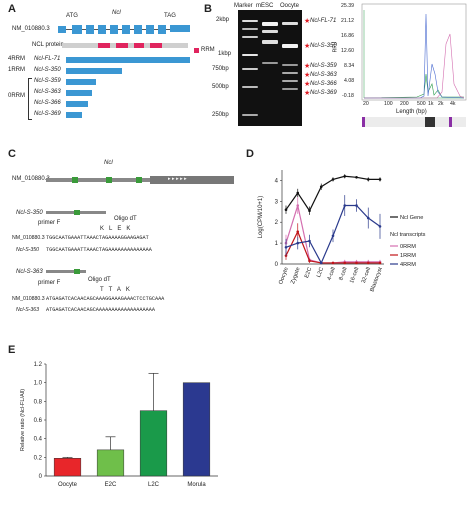  I want to click on x-tick-label: 32-cell, so click(366, 276).